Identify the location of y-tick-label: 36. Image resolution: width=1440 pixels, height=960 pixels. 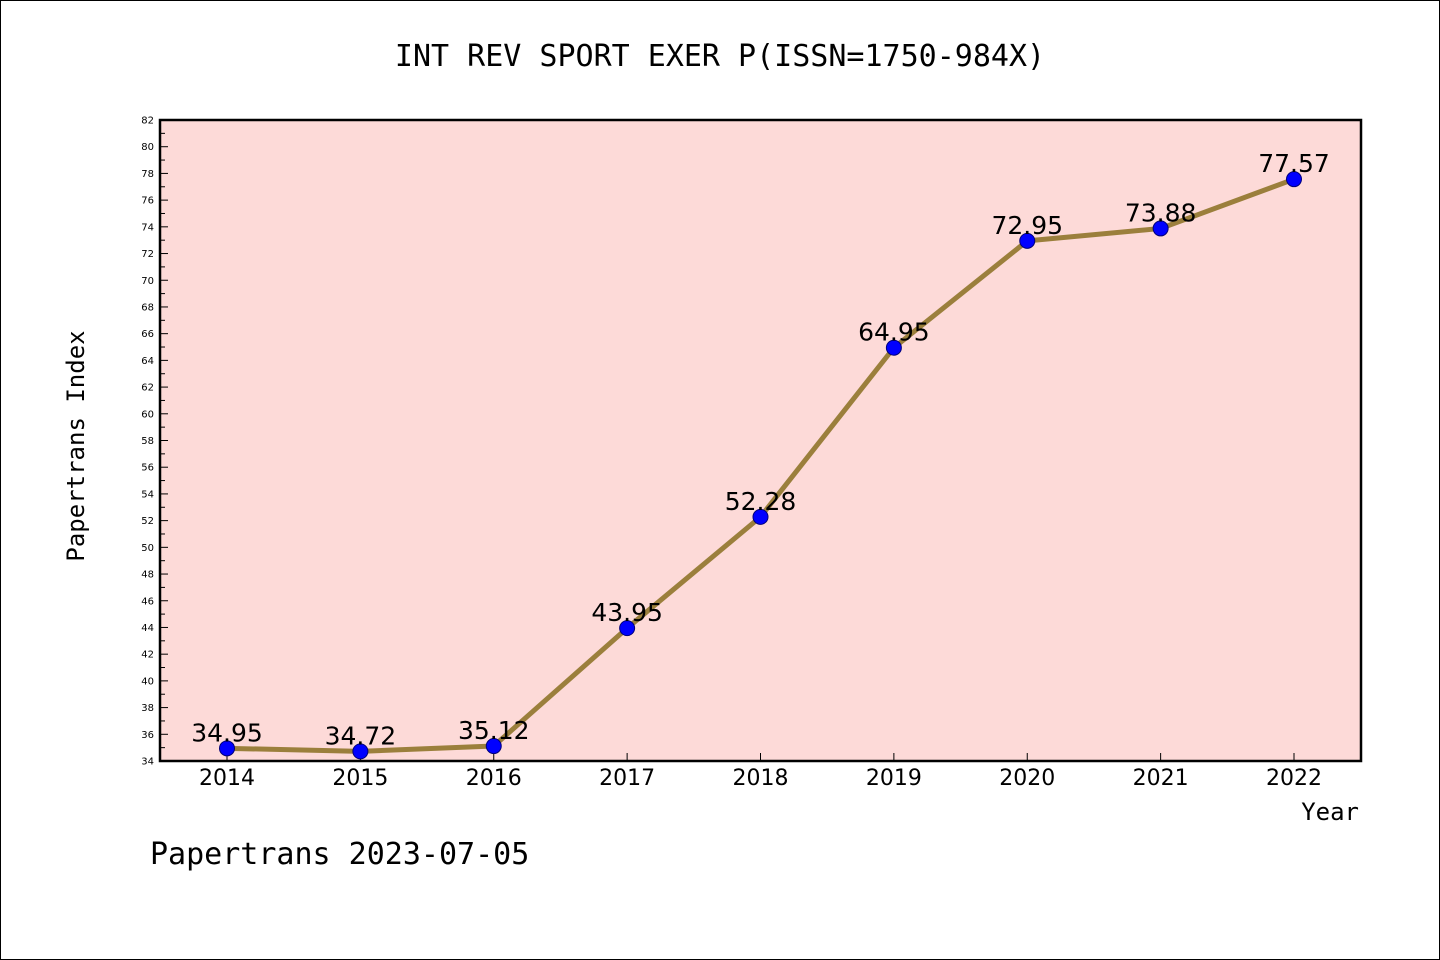
(147, 735).